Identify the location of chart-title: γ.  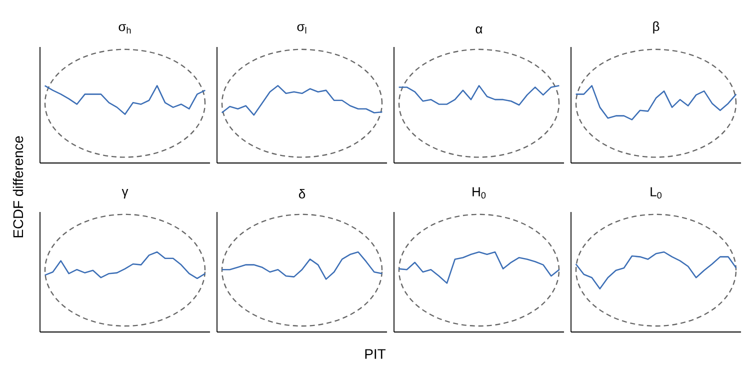
(125, 193).